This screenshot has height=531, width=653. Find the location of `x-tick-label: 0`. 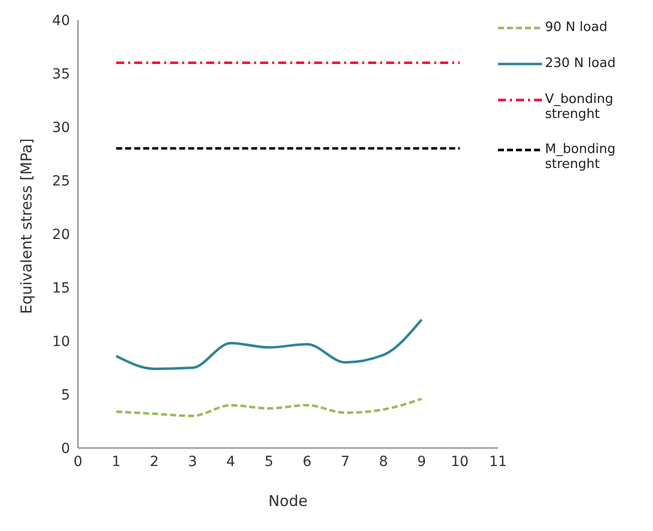

x-tick-label: 0 is located at coordinates (78, 462).